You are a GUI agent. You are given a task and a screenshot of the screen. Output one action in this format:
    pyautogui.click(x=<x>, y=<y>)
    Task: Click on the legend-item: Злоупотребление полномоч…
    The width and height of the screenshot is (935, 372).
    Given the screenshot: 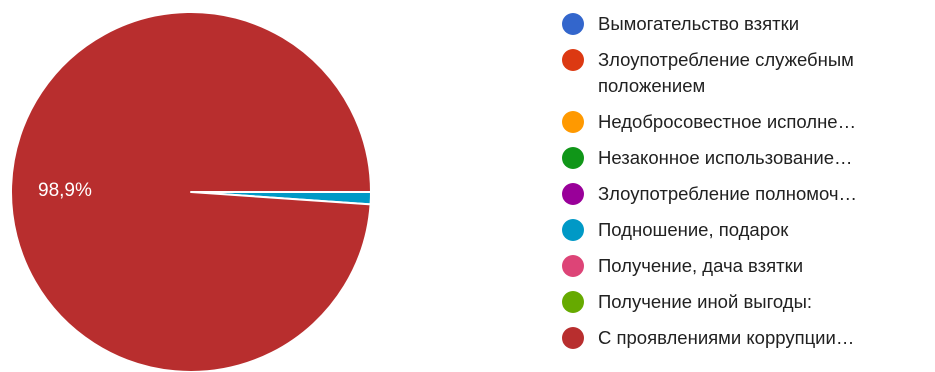 What is the action you would take?
    pyautogui.click(x=744, y=194)
    